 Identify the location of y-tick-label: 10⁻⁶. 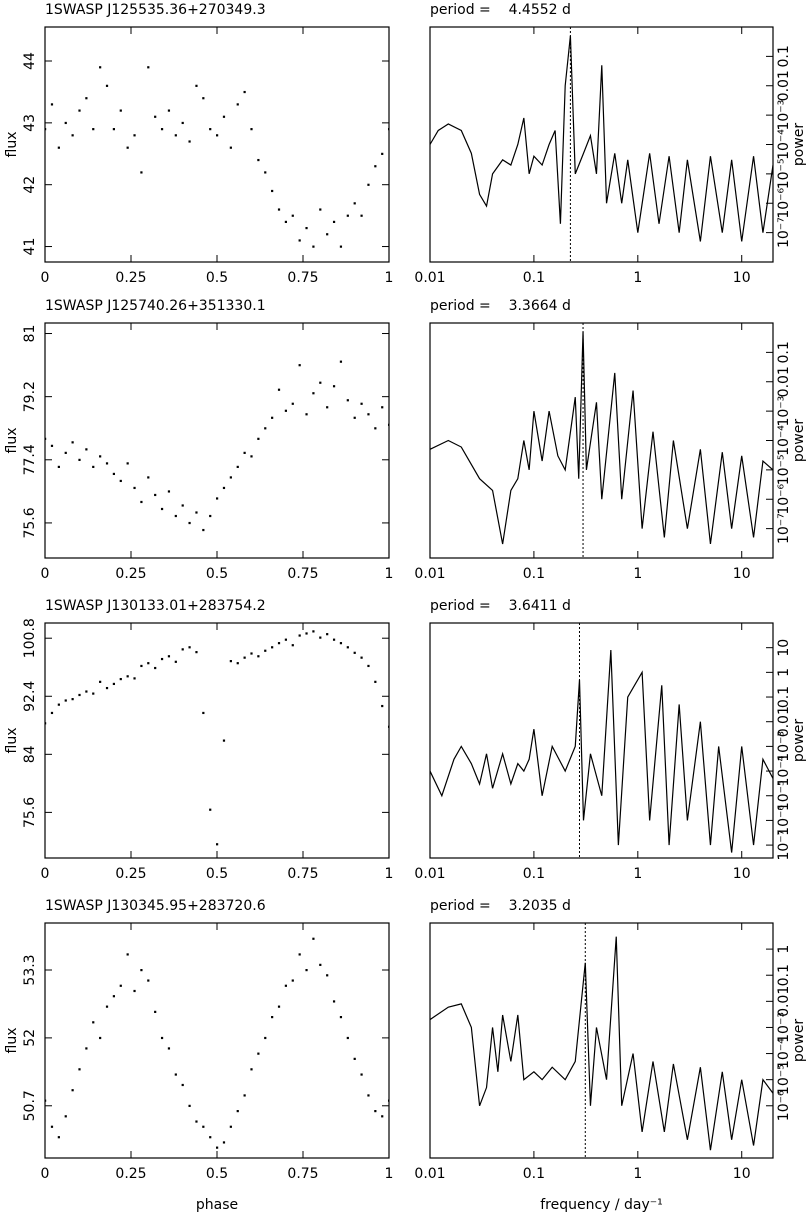
(784, 820).